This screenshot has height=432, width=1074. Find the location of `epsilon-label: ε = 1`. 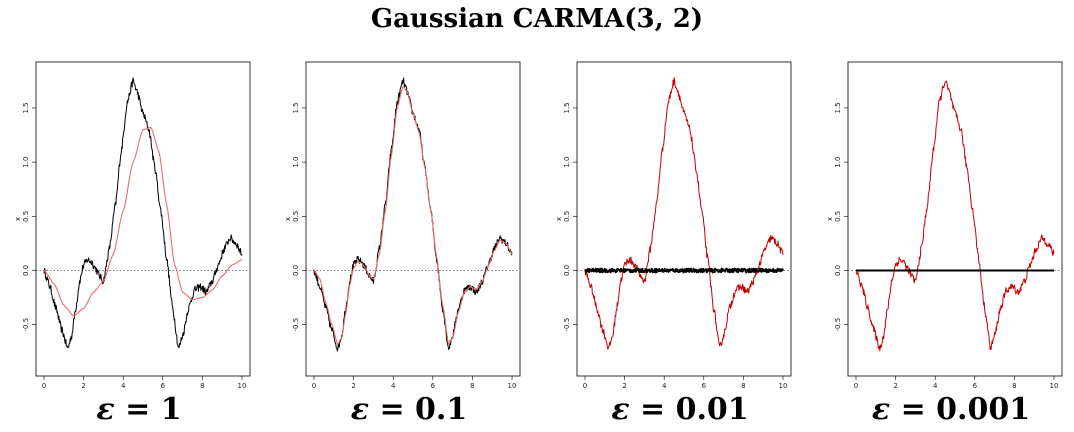

epsilon-label: ε = 1 is located at coordinates (139, 409).